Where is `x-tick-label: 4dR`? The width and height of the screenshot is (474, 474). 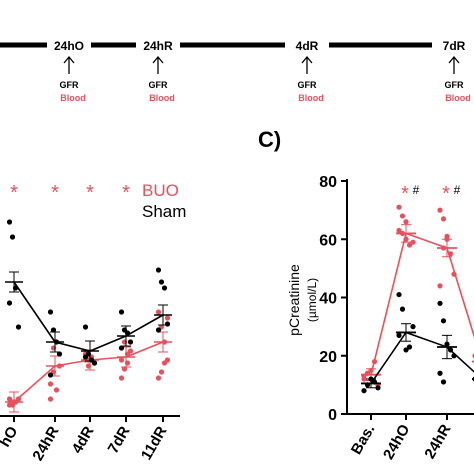 x-tick-label: 4dR is located at coordinates (83, 439).